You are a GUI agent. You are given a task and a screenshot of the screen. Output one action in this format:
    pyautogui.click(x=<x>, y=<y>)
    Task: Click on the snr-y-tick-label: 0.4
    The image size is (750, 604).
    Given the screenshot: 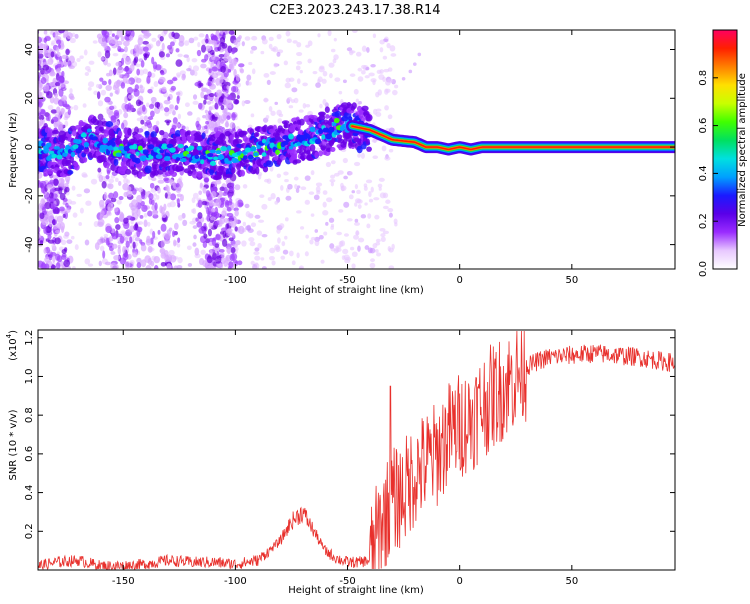 What is the action you would take?
    pyautogui.click(x=29, y=493)
    